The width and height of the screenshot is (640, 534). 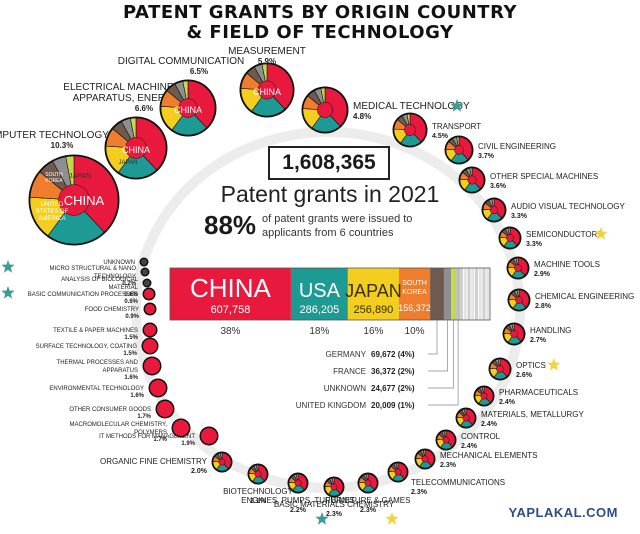 I want to click on bubble-country-label: STATES OF, so click(x=52, y=212).